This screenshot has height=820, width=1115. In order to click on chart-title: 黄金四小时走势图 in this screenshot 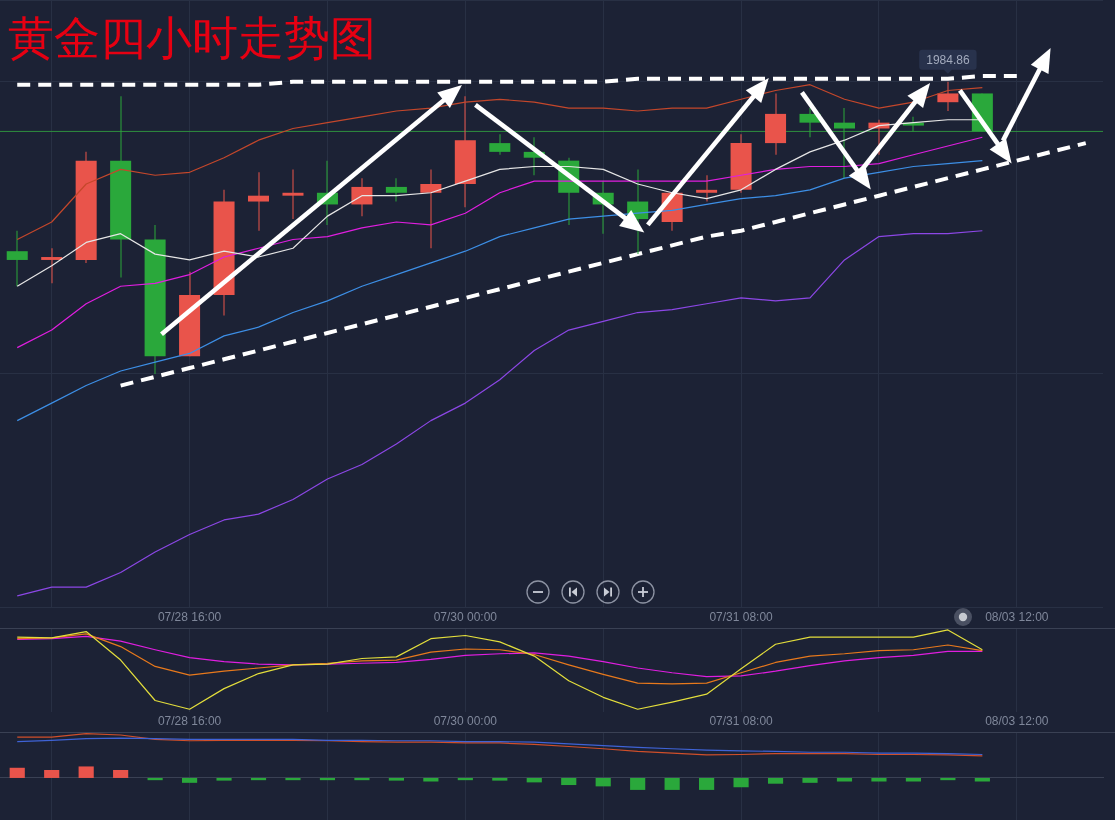, I will do `click(192, 38)`.